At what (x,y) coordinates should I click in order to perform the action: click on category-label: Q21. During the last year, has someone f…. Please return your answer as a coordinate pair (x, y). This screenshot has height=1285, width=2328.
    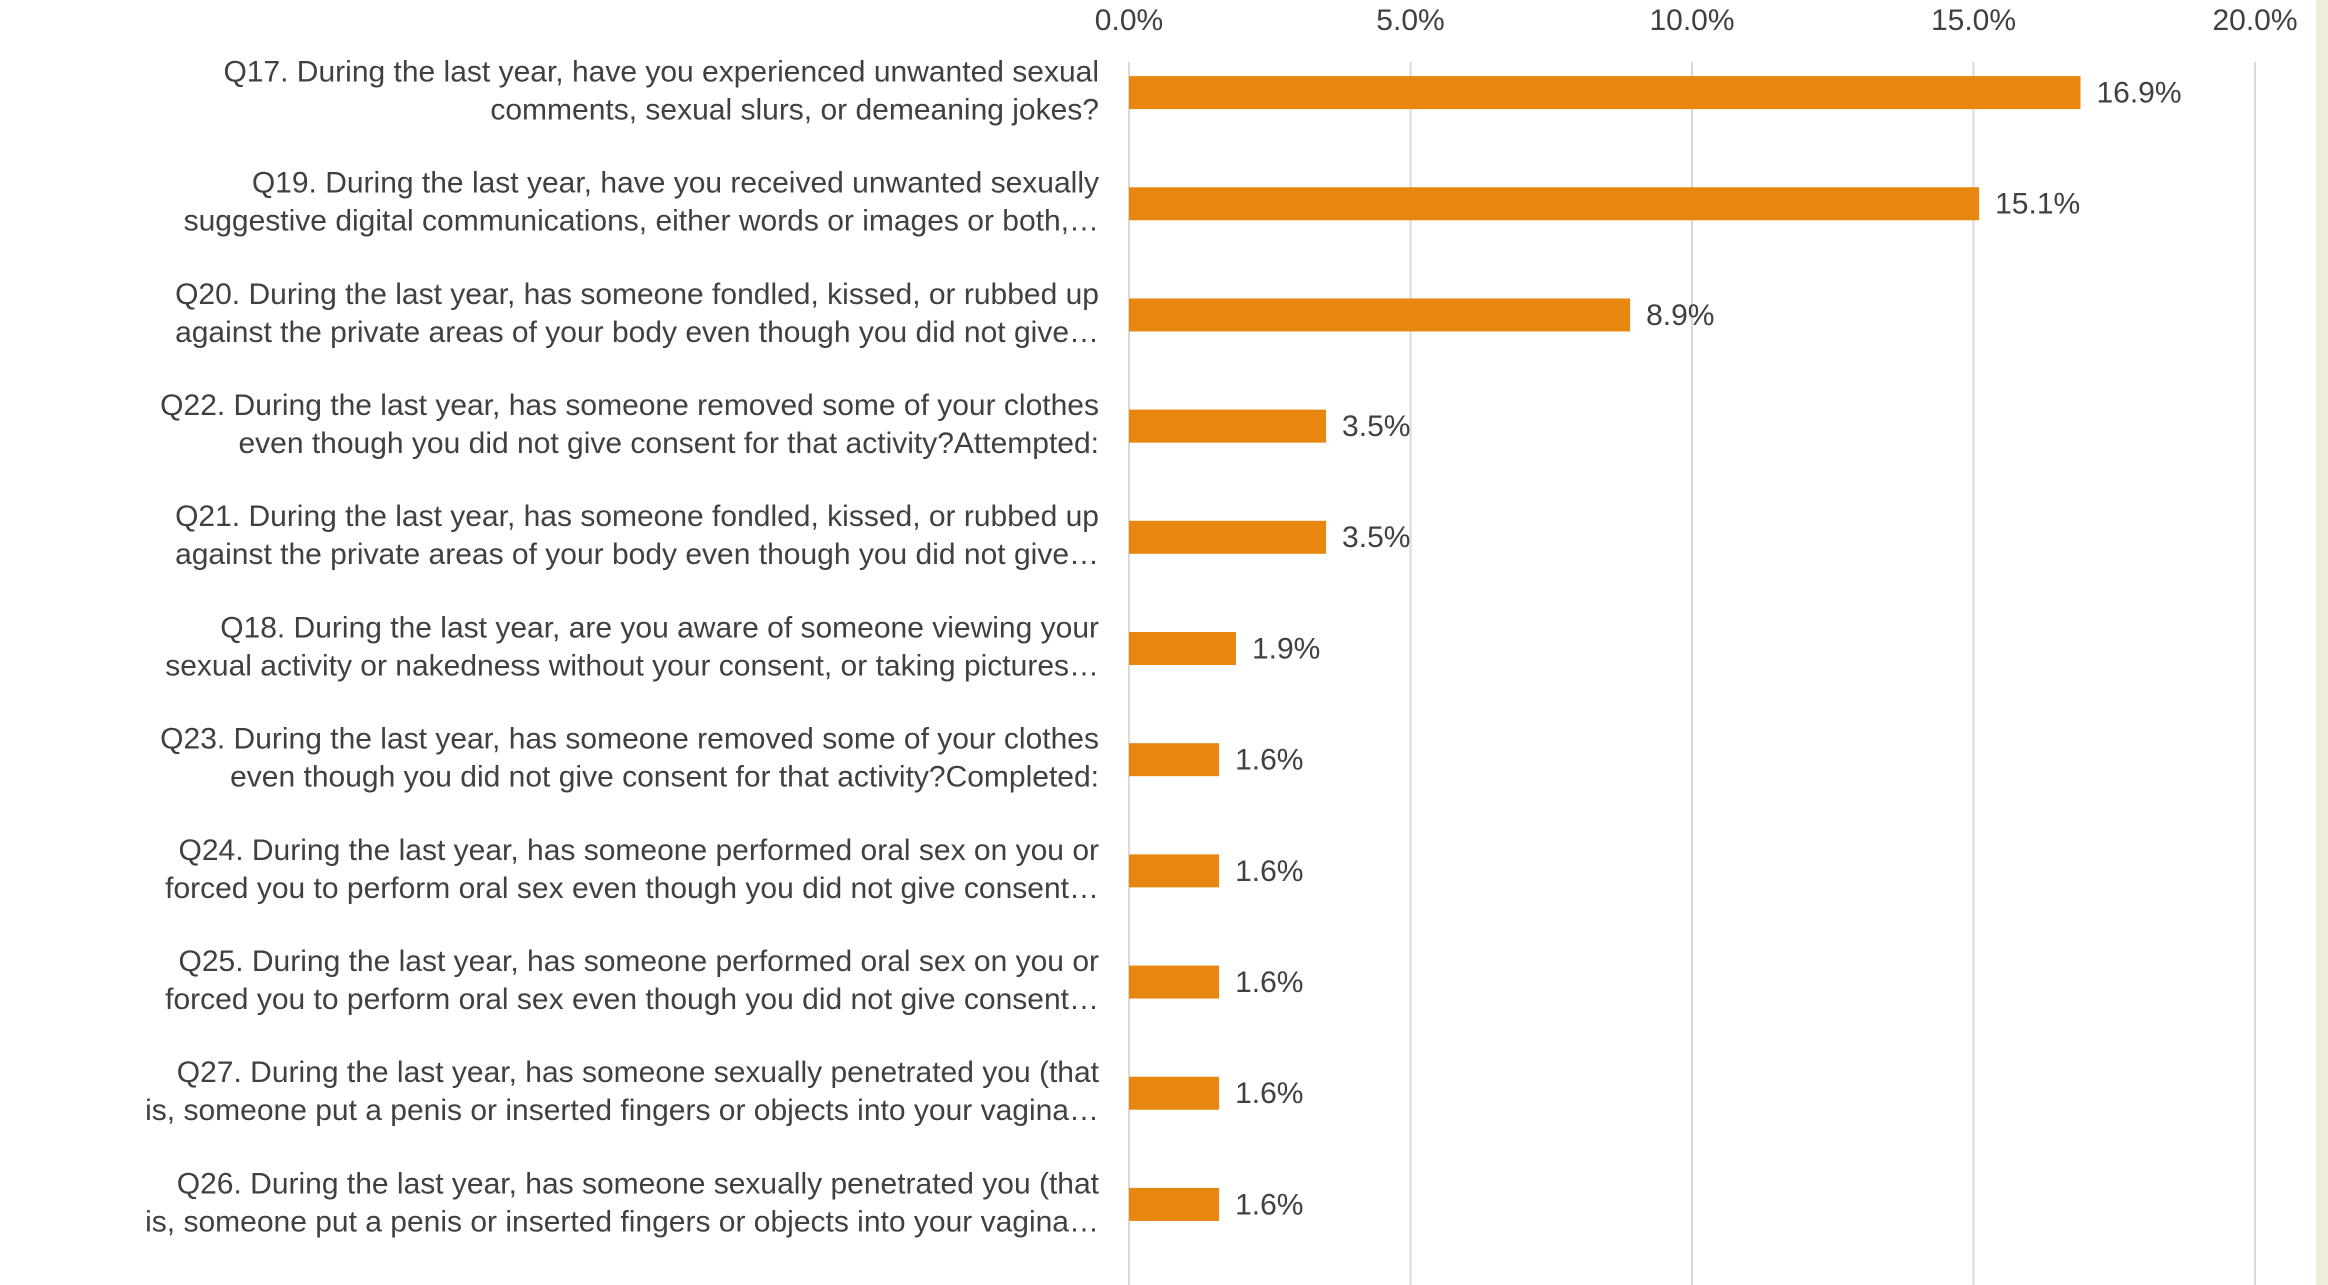
    Looking at the image, I should click on (637, 516).